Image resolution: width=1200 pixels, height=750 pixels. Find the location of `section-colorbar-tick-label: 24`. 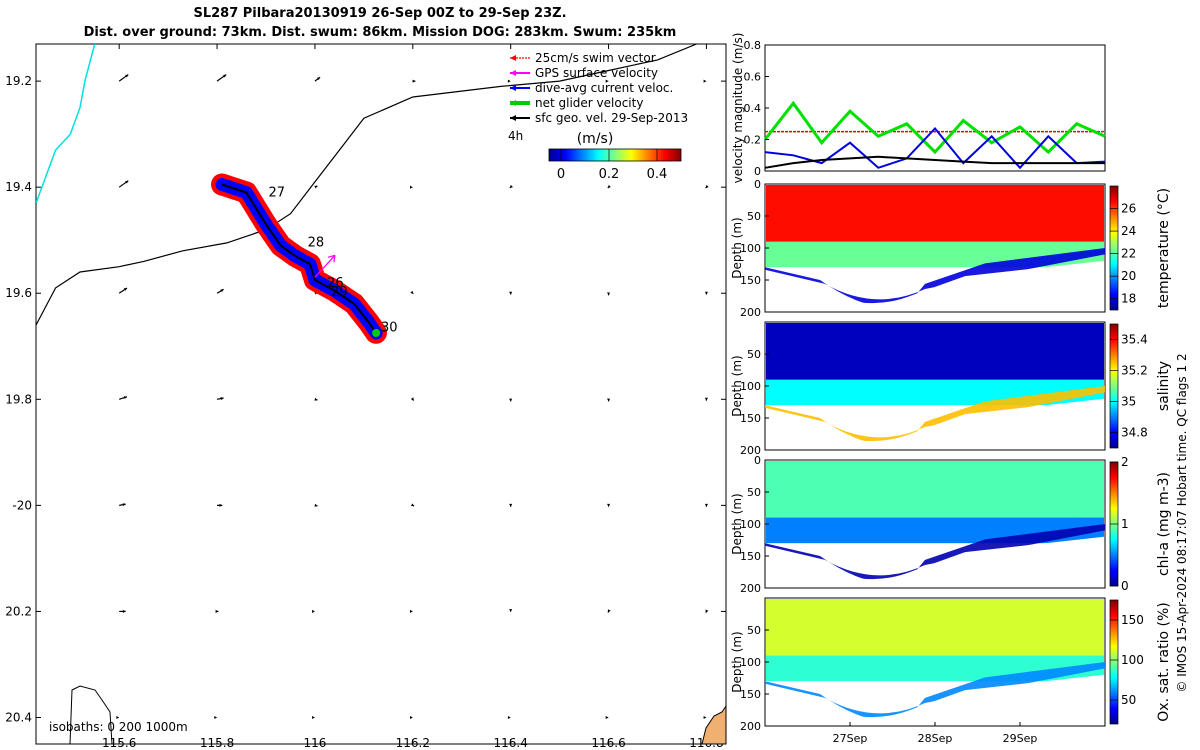

section-colorbar-tick-label: 24 is located at coordinates (1128, 231).